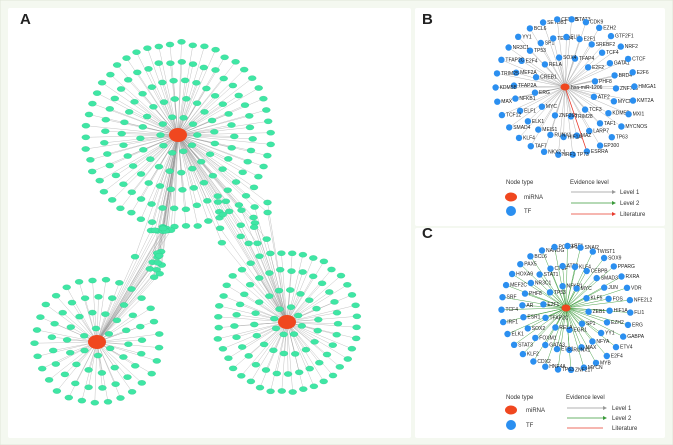 This screenshot has width=673, height=445. What do you see at coordinates (553, 305) in the screenshot?
I see `tf-label: E2F1` at bounding box center [553, 305].